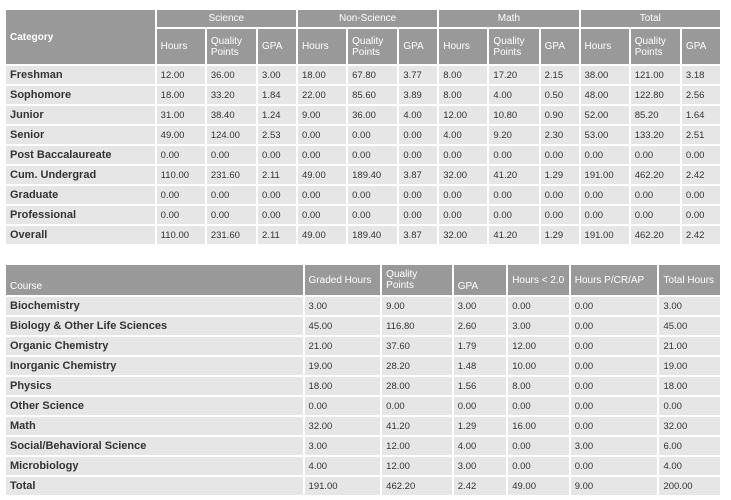  Describe the element at coordinates (655, 95) in the screenshot. I see `table-cell: 122.80` at that location.